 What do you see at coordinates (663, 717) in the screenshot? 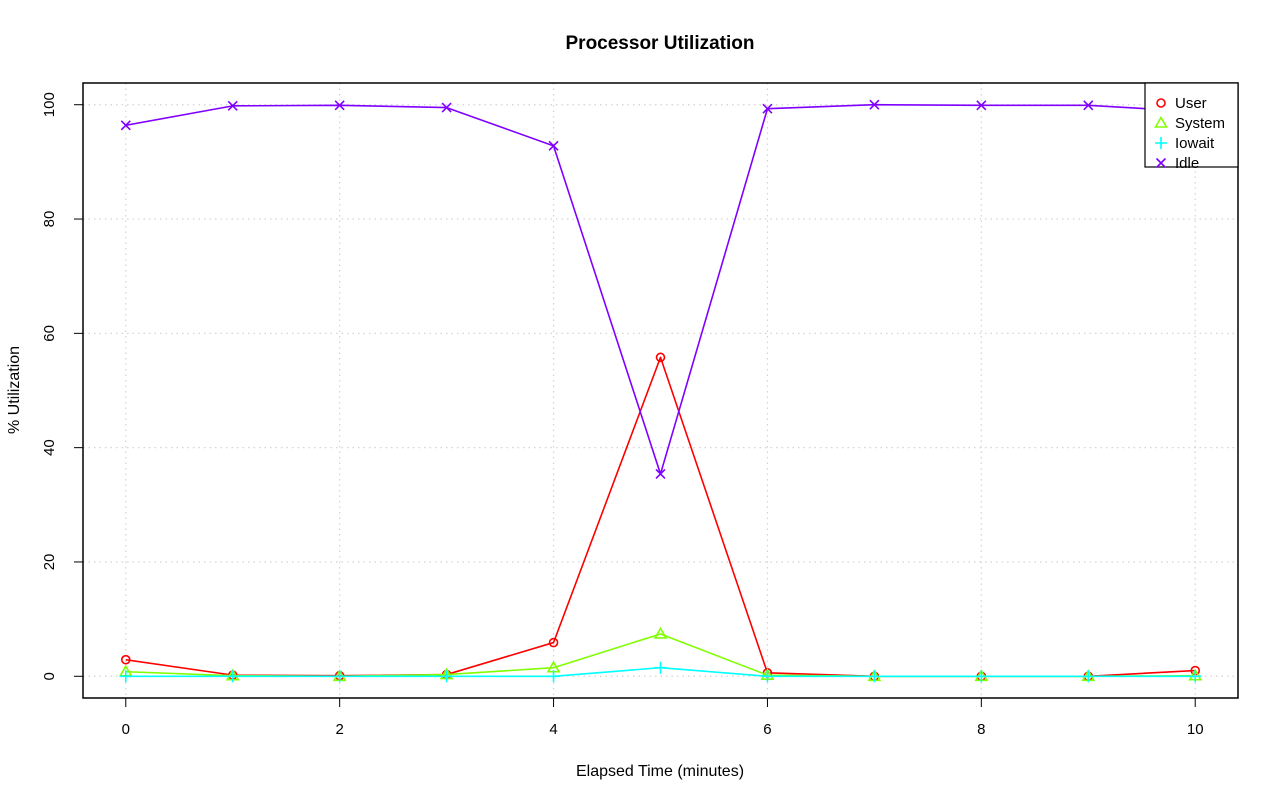
I see `x-axis: 0 2 4 6 8 10` at bounding box center [663, 717].